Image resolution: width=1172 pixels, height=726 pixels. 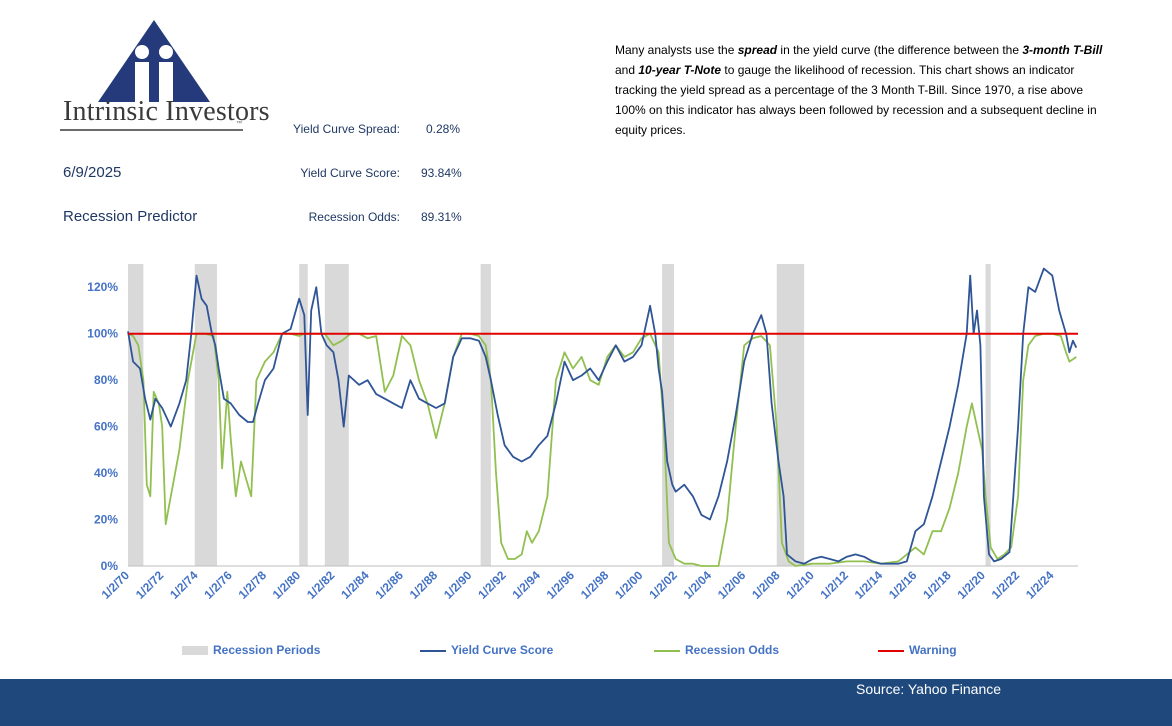 What do you see at coordinates (526, 585) in the screenshot?
I see `x-tick-label: 1/2/94` at bounding box center [526, 585].